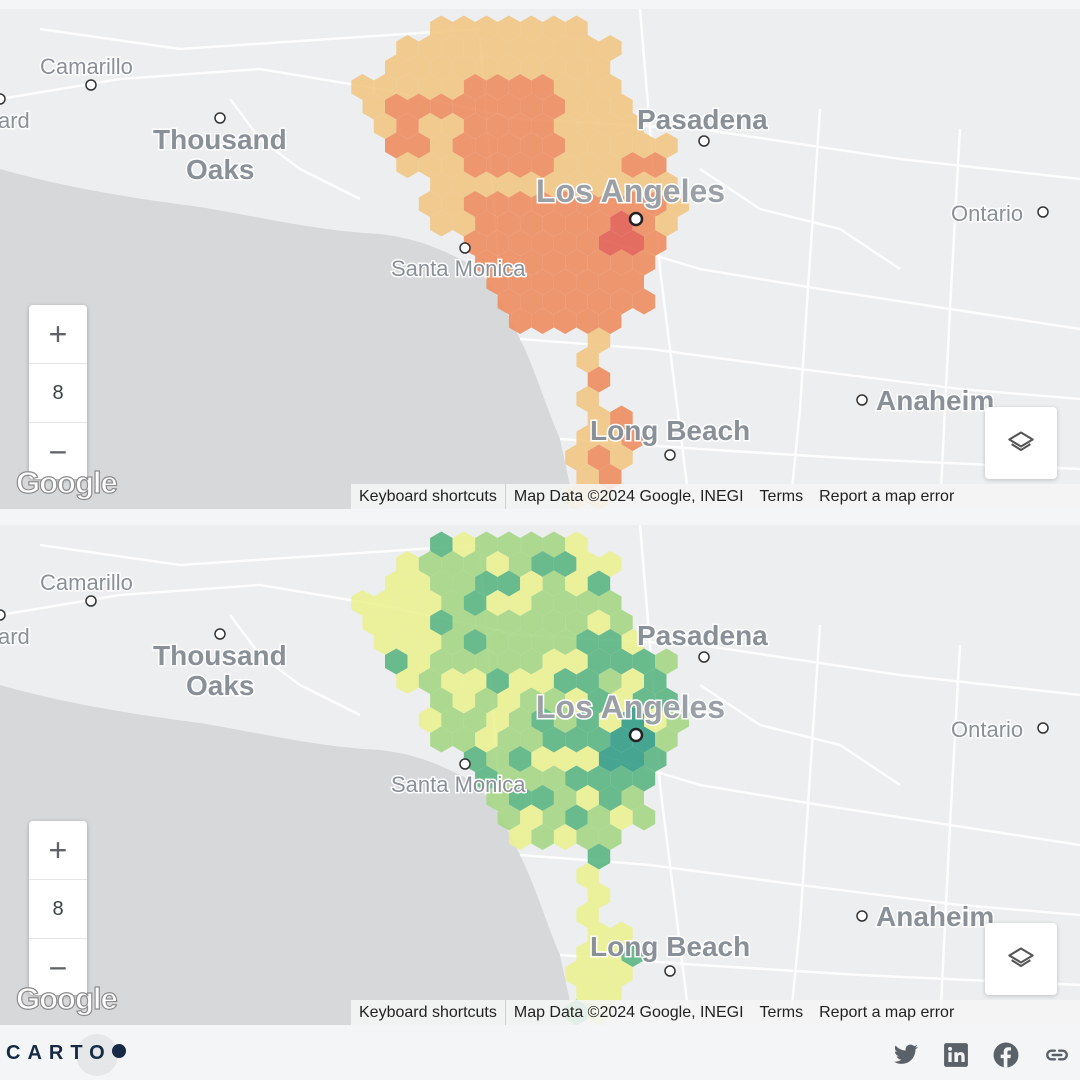 This screenshot has height=1080, width=1080. I want to click on label-anaheim: Anaheim, so click(935, 916).